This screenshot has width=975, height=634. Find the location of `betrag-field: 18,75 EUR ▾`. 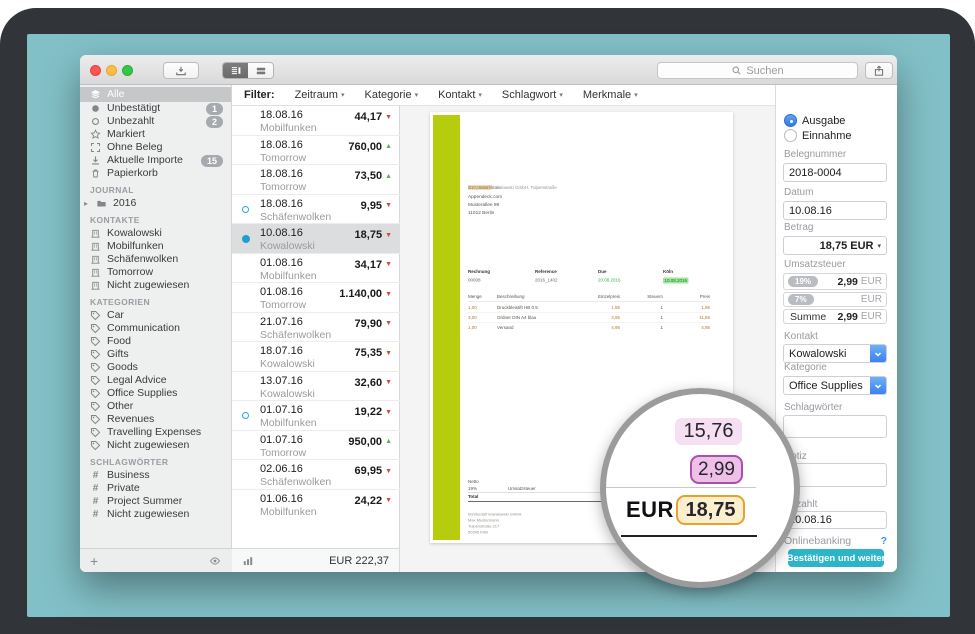

betrag-field: 18,75 EUR ▾ is located at coordinates (835, 245).